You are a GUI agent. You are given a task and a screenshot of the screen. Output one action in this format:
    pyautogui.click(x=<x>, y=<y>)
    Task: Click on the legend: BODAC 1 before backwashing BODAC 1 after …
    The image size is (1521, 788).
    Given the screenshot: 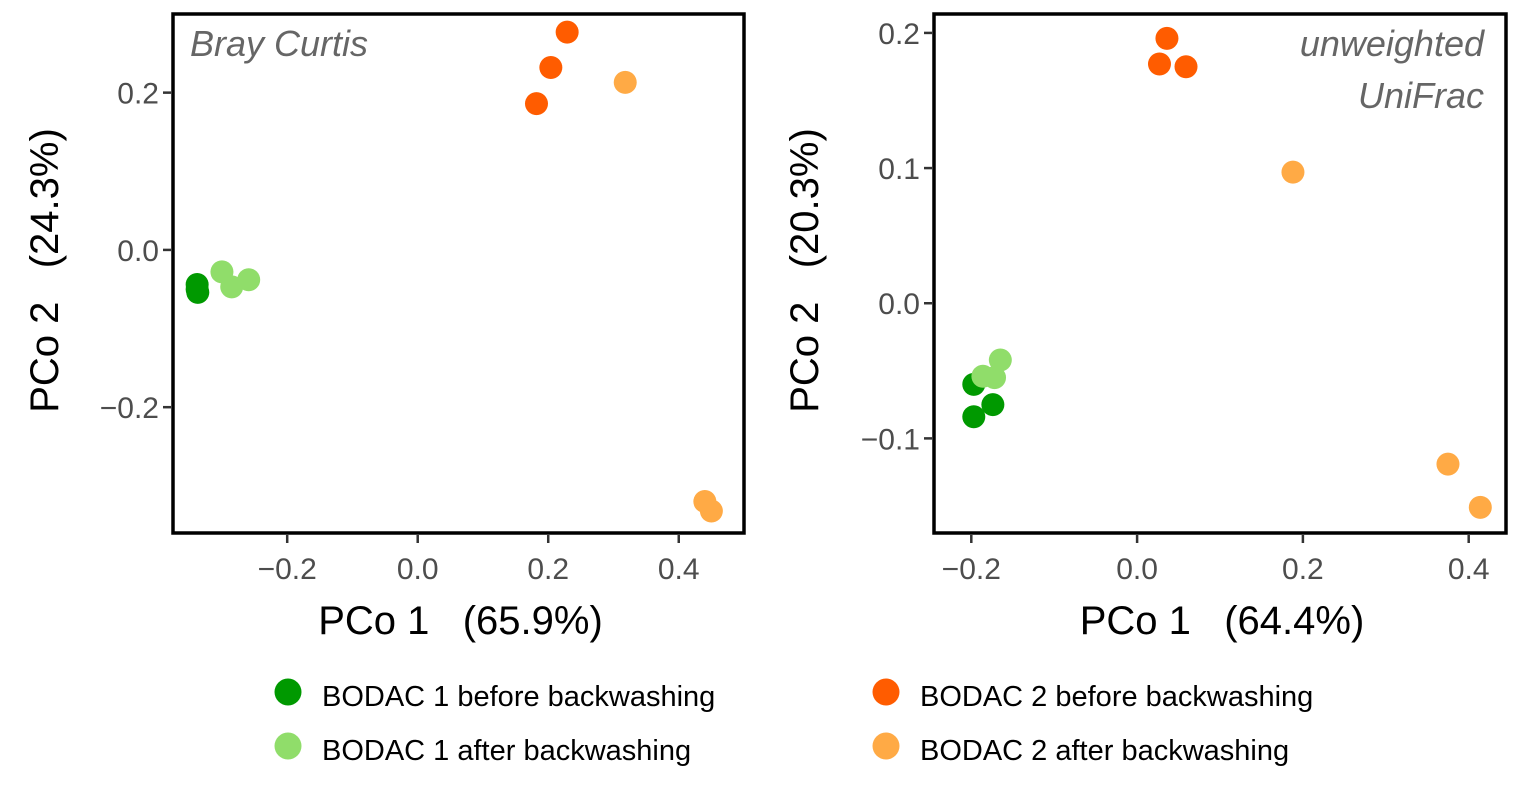 What is the action you would take?
    pyautogui.click(x=793, y=722)
    